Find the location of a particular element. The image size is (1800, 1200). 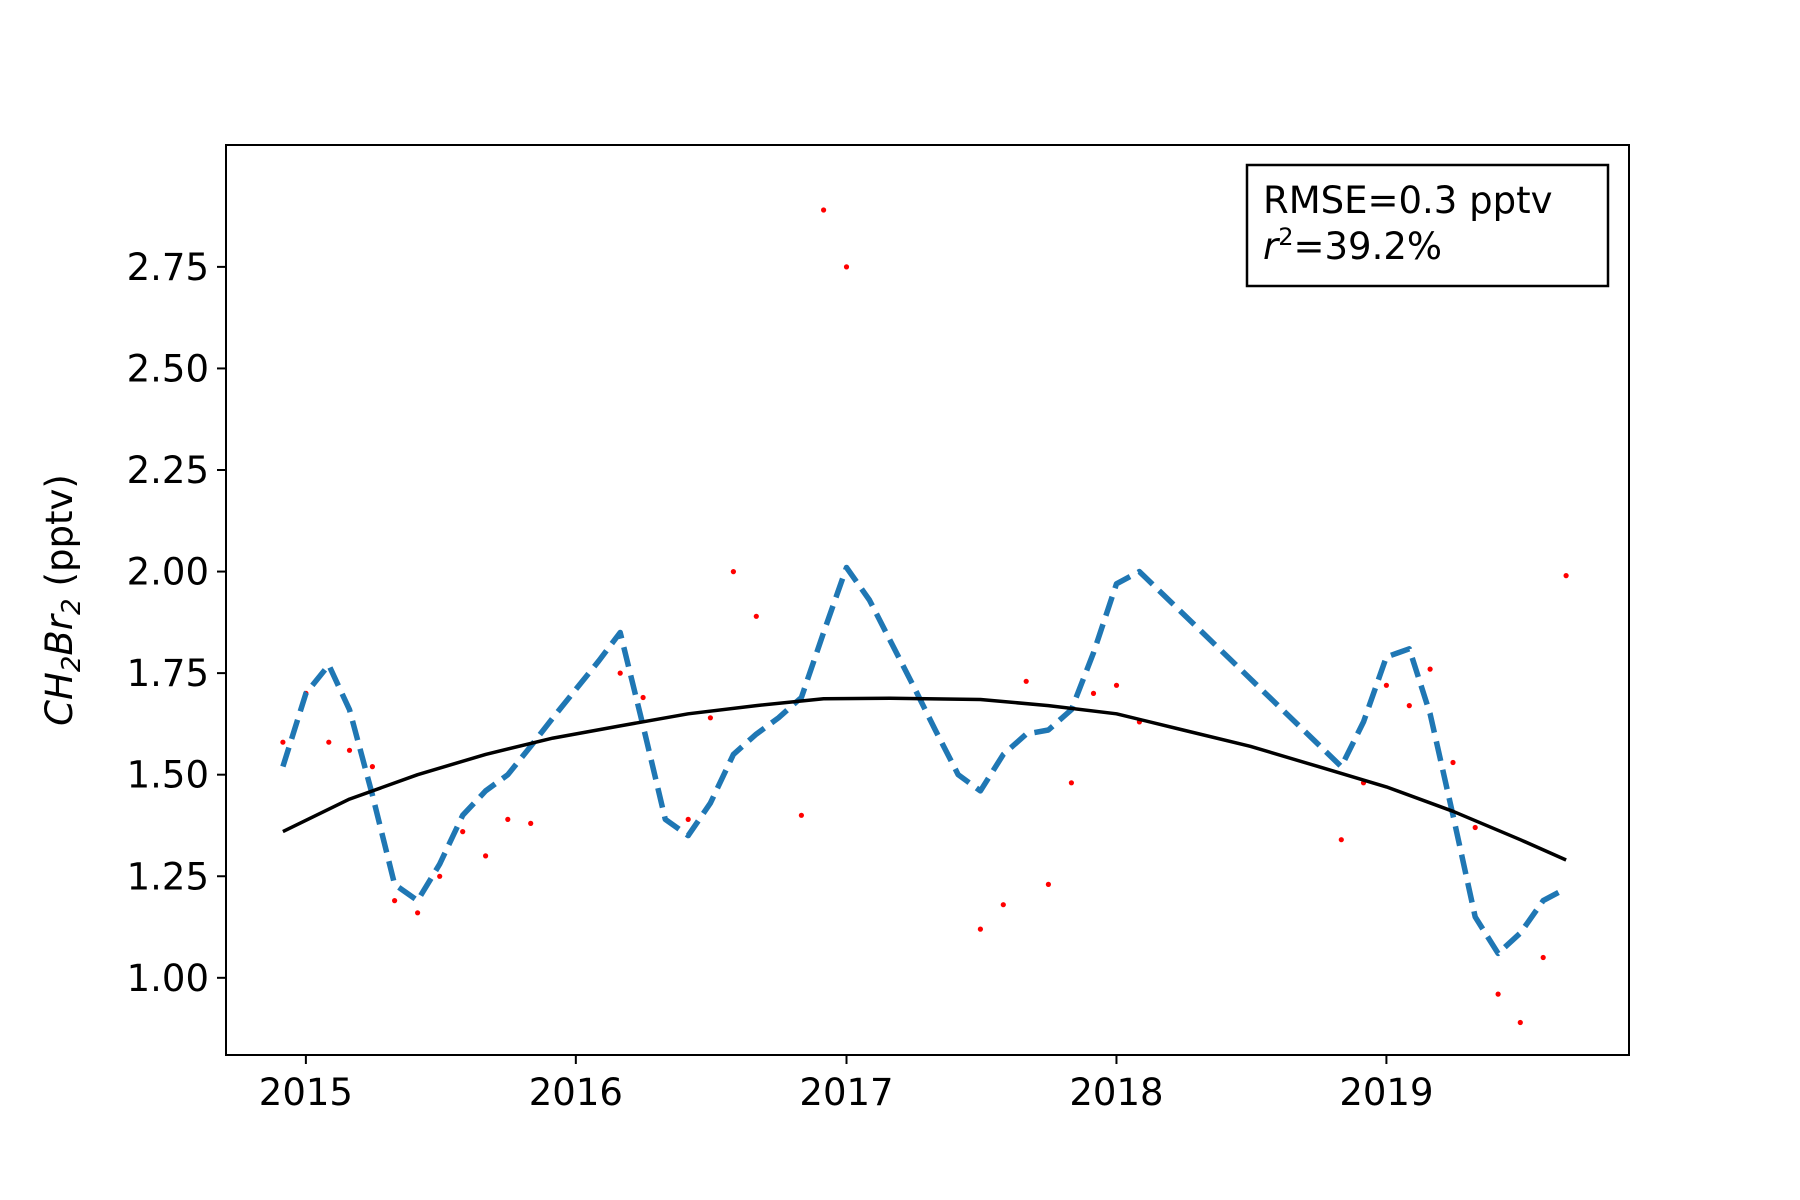

y-tick-label-7: 2.75 is located at coordinates (168, 267).